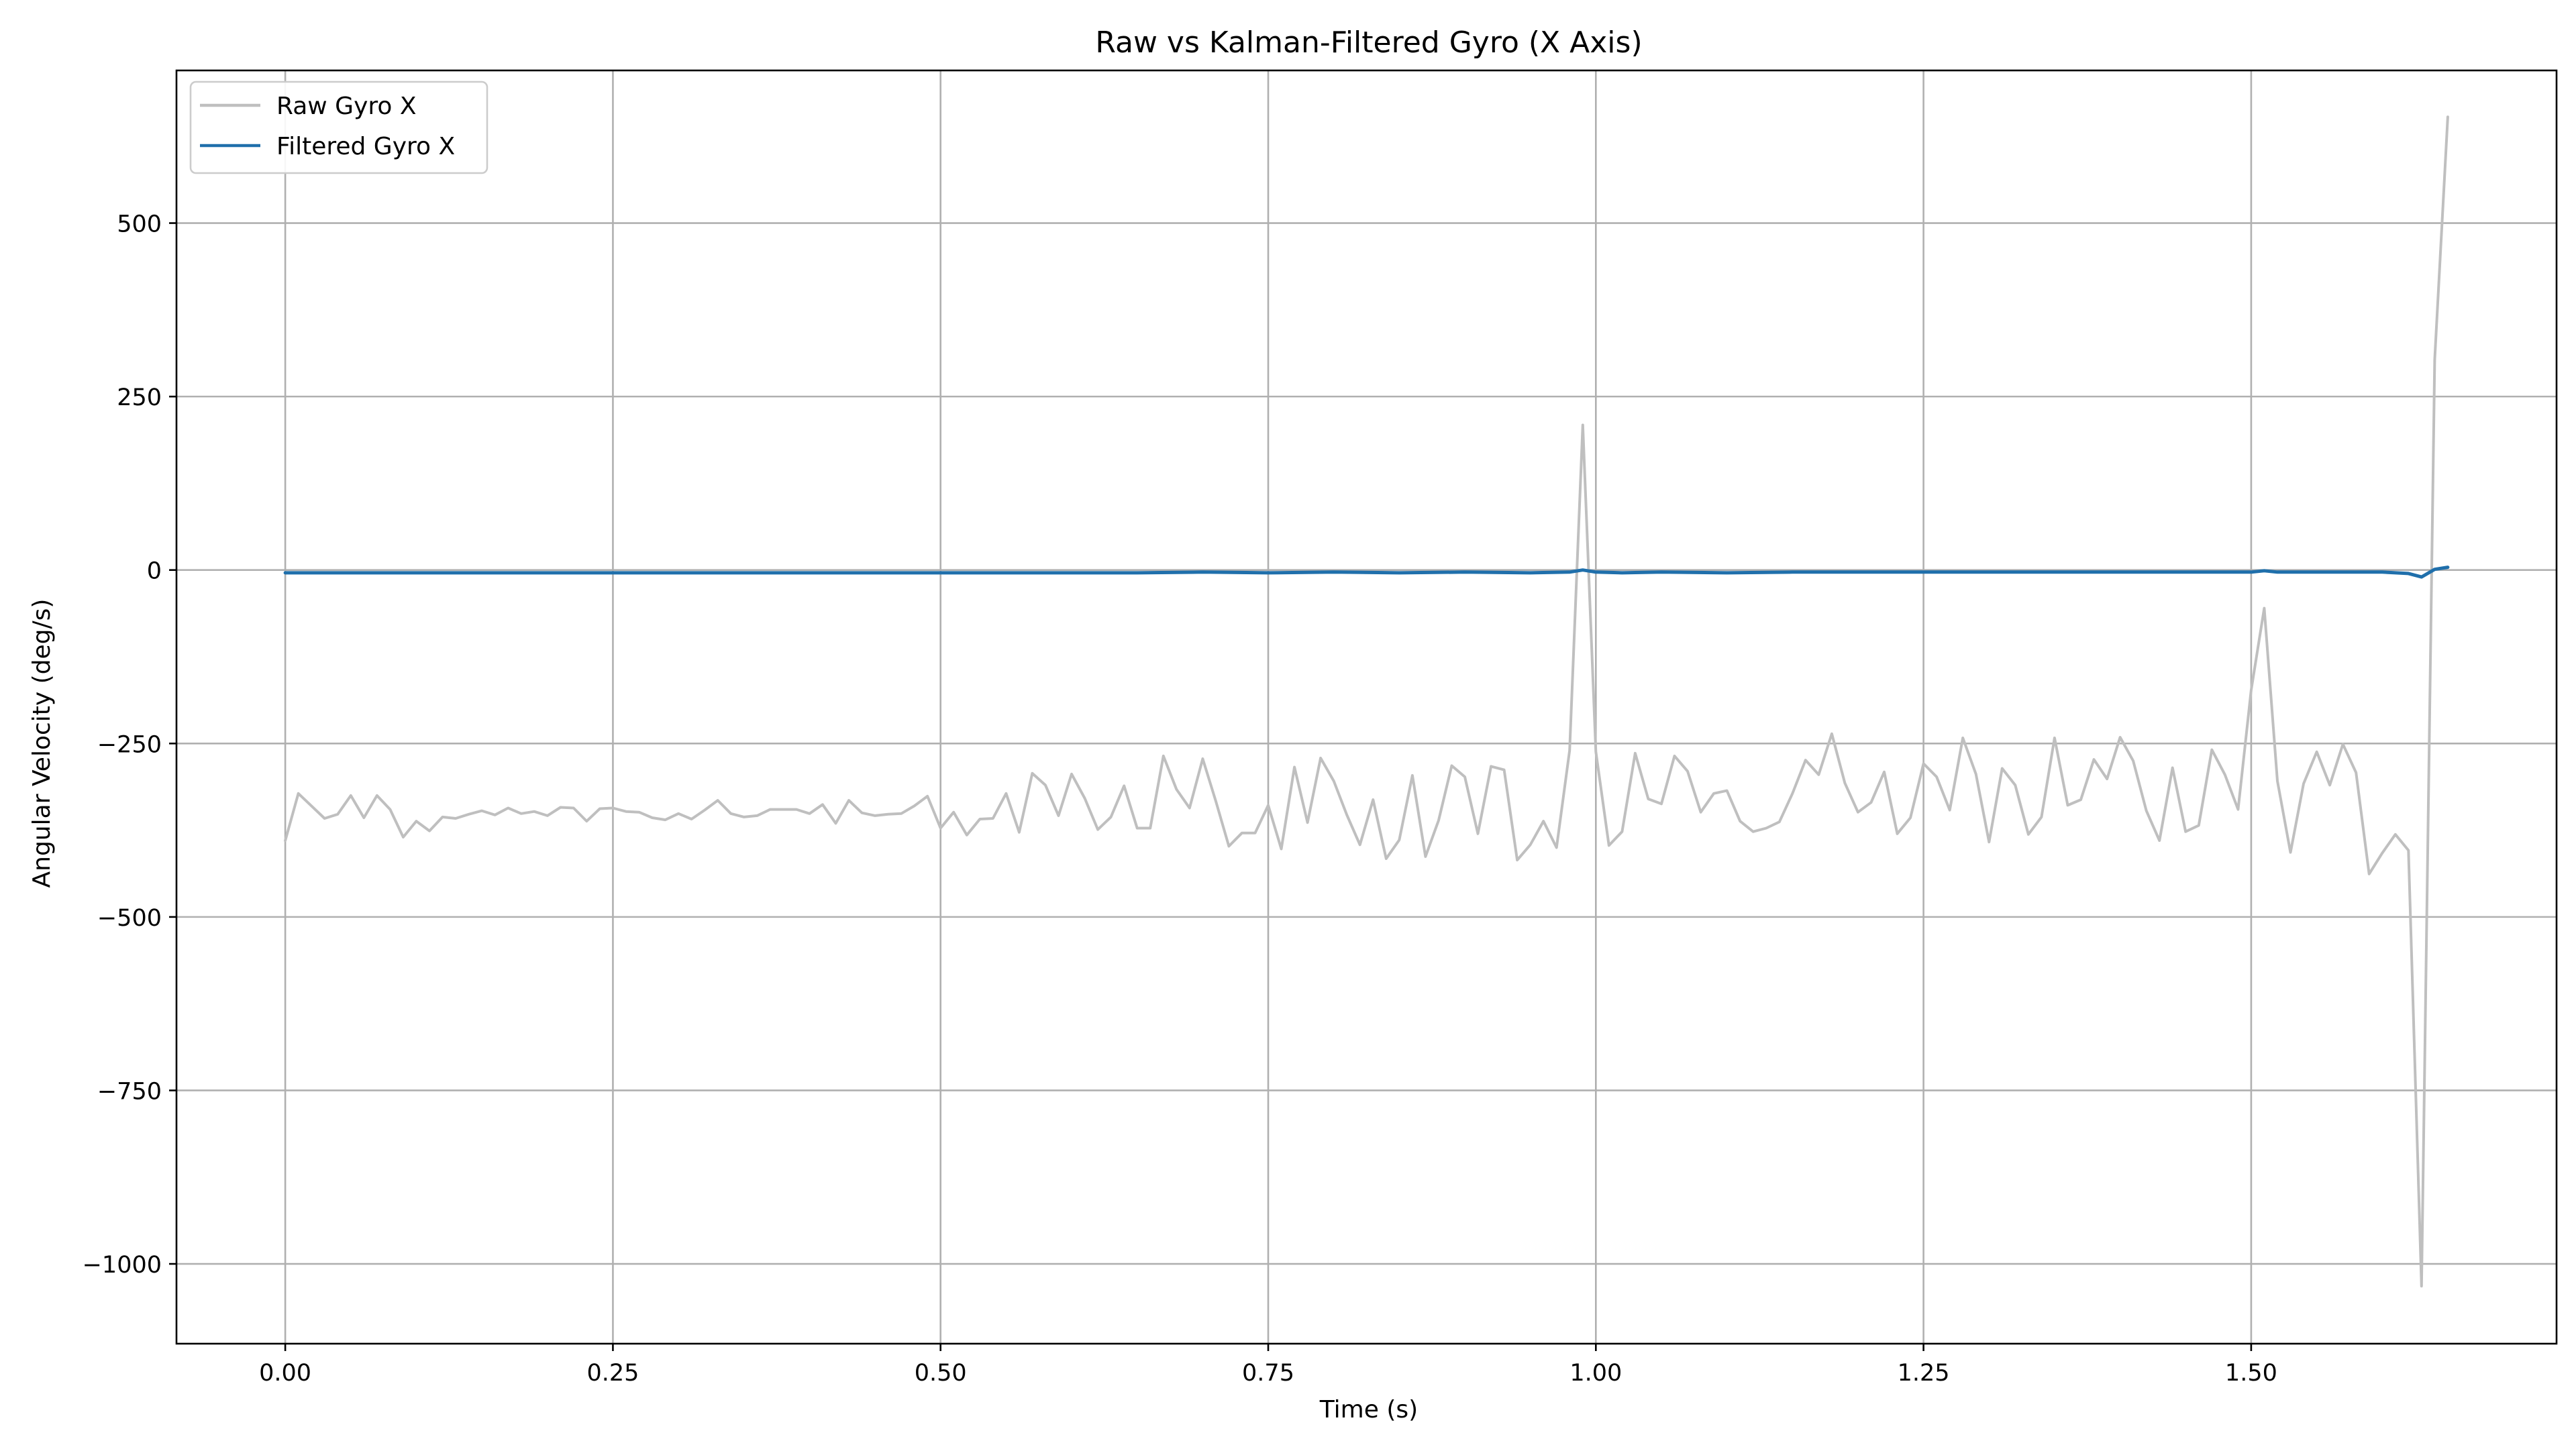  What do you see at coordinates (1268, 1373) in the screenshot?
I see `x-tick-label: 0.75` at bounding box center [1268, 1373].